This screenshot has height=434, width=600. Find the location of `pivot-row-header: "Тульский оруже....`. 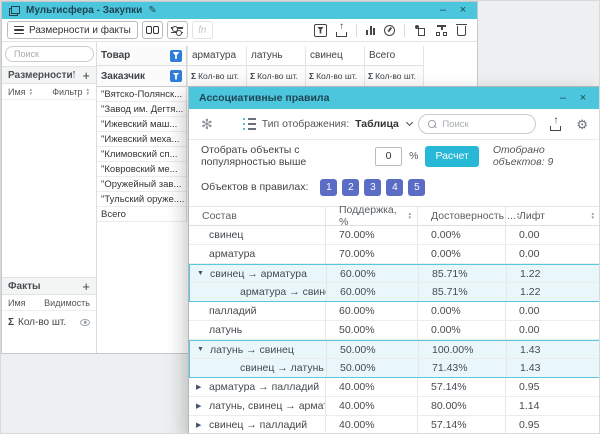

pivot-row-header: "Тульский оруже.... is located at coordinates (141, 199).